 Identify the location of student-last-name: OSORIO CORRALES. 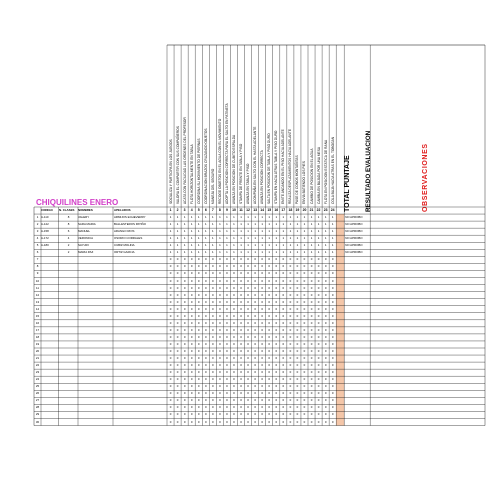
(128, 238).